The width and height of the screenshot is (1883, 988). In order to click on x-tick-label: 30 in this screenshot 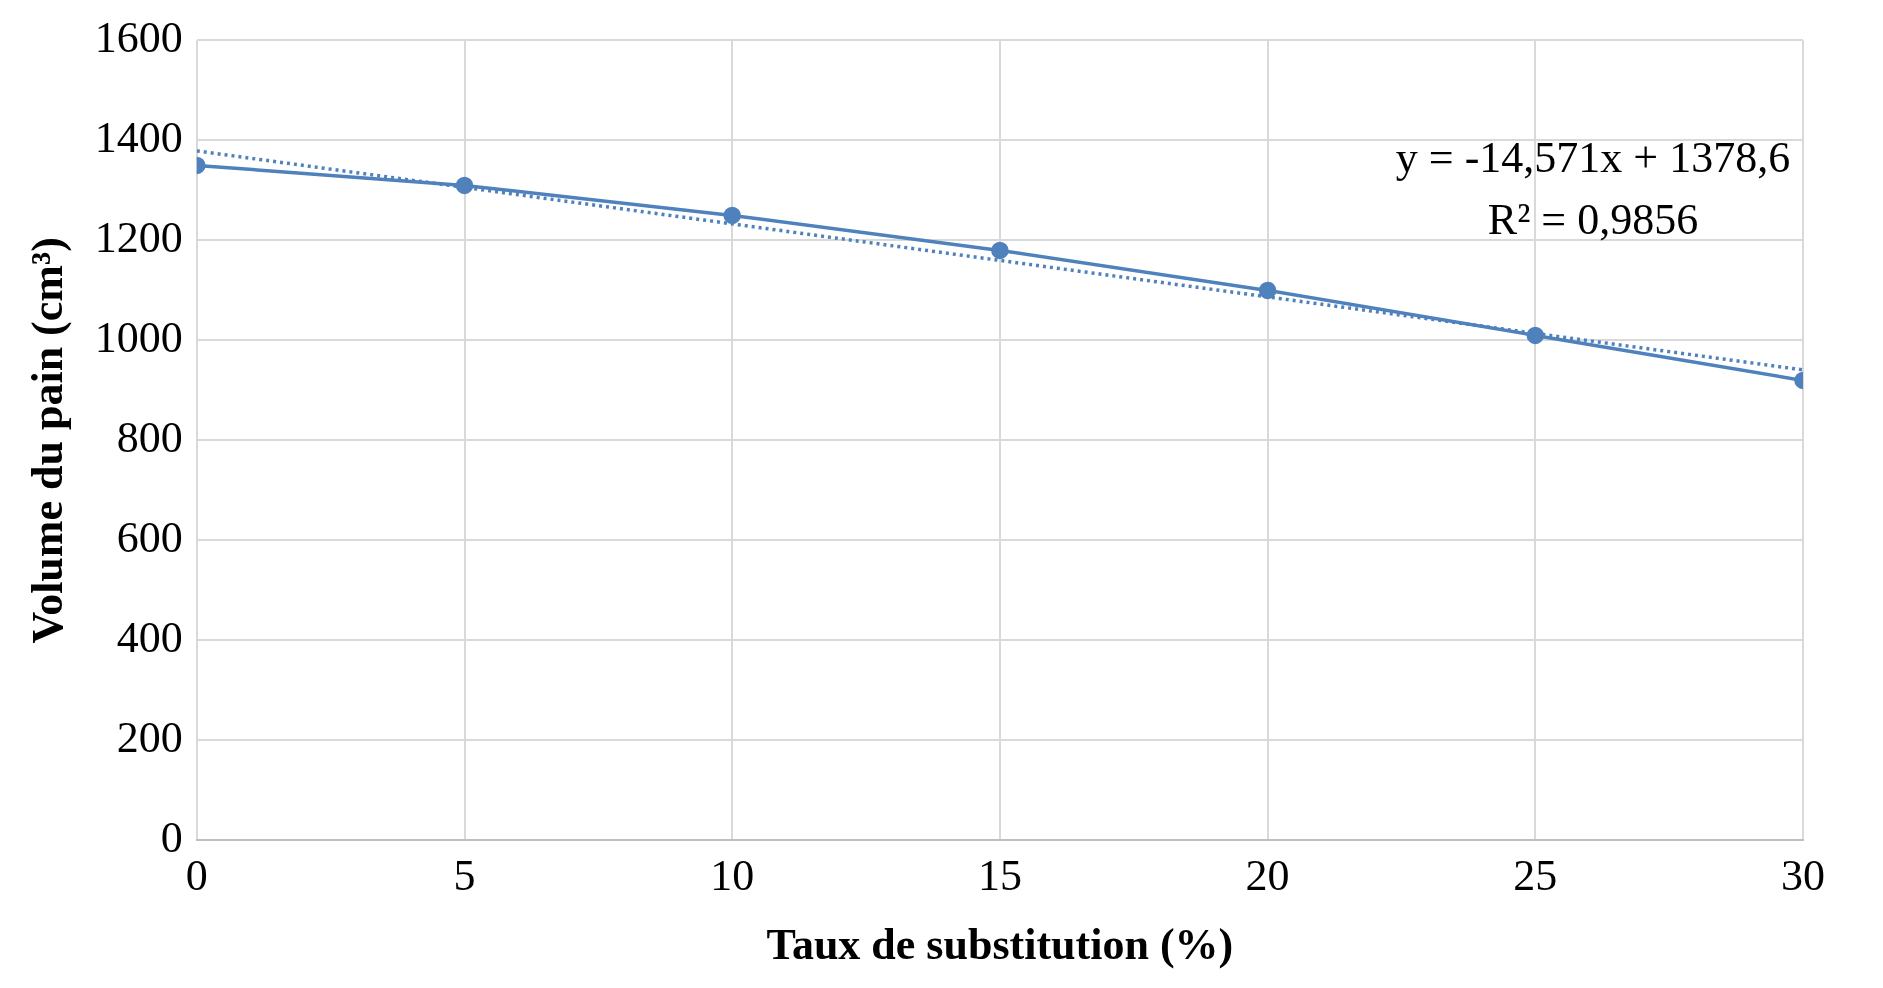, I will do `click(1803, 876)`.